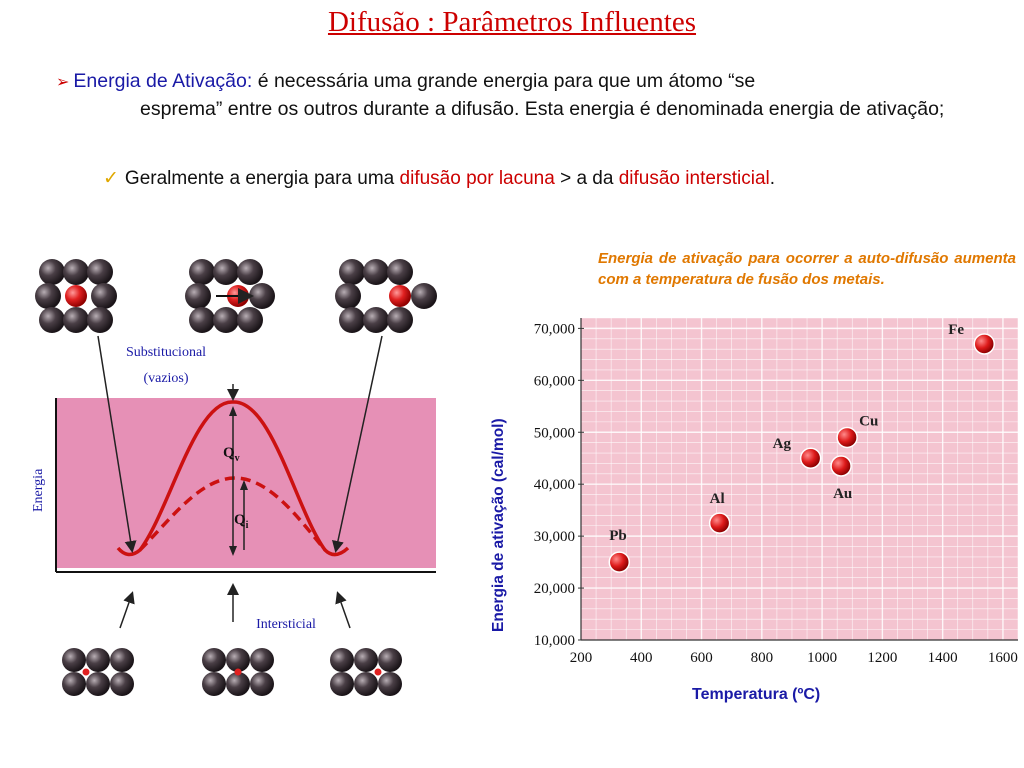 This screenshot has height=768, width=1024. I want to click on x-tick-label: 200, so click(581, 658).